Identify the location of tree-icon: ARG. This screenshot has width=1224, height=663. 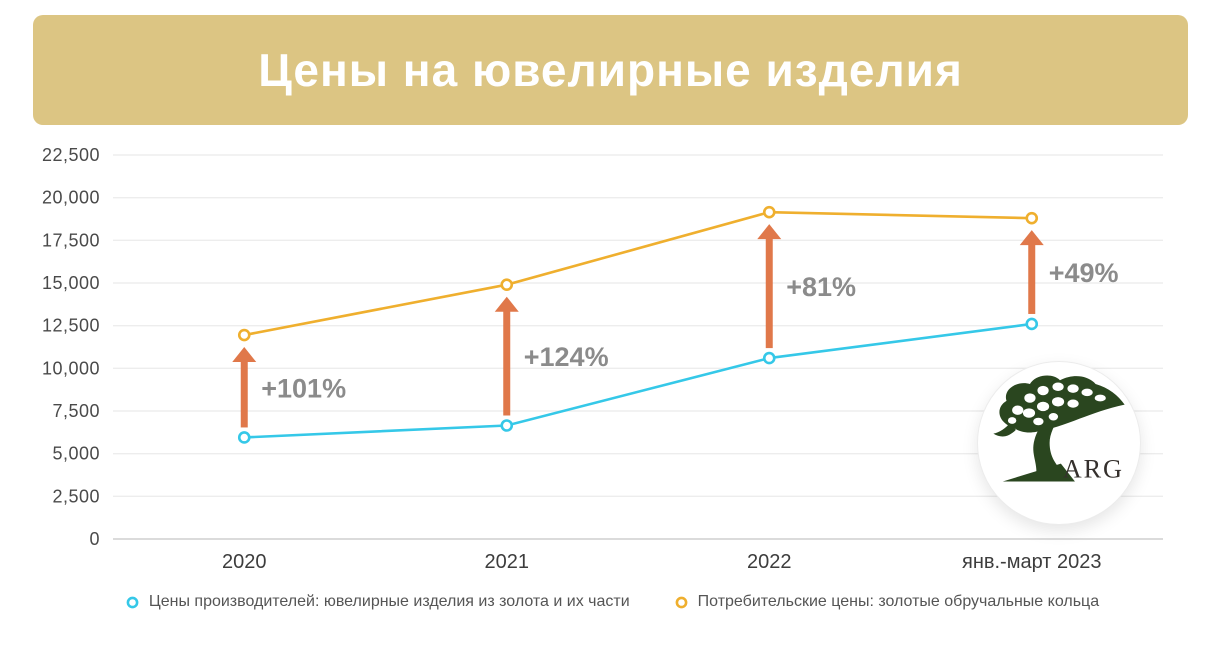
(1059, 429).